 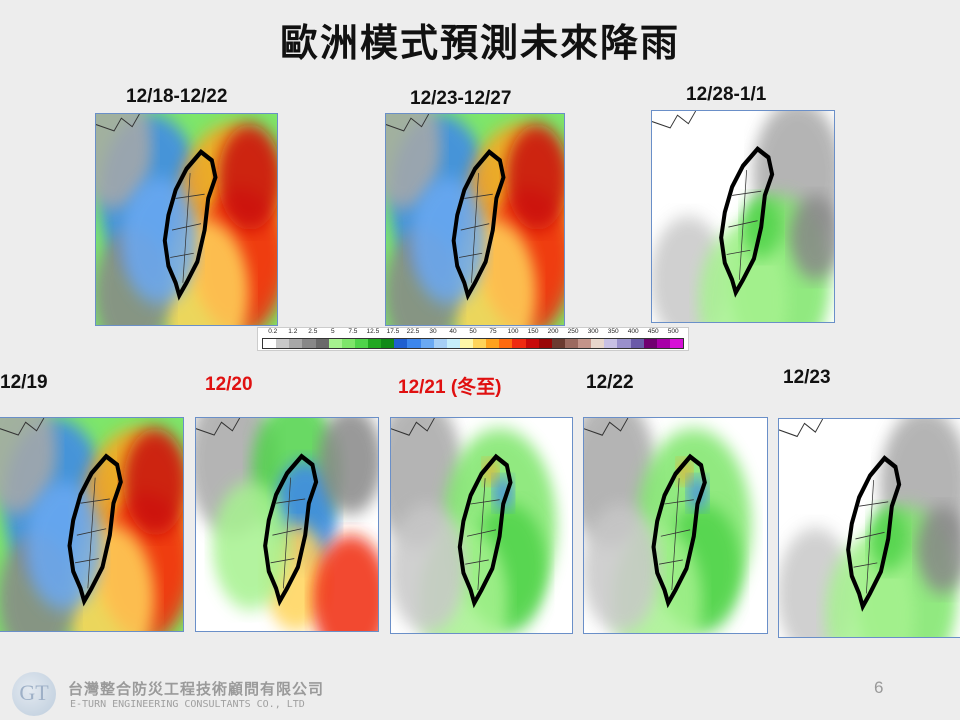 What do you see at coordinates (513, 331) in the screenshot?
I see `colorbar-tick-label: 100` at bounding box center [513, 331].